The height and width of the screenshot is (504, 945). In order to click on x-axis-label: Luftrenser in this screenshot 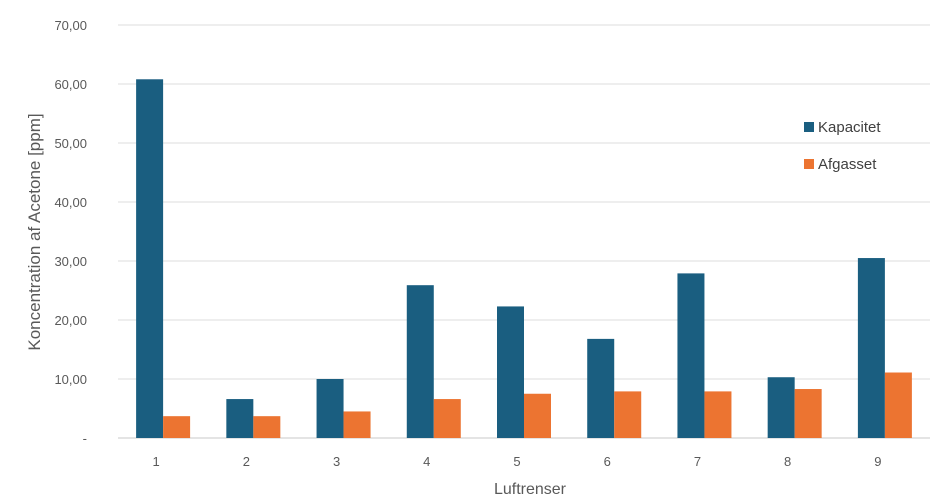, I will do `click(530, 489)`.